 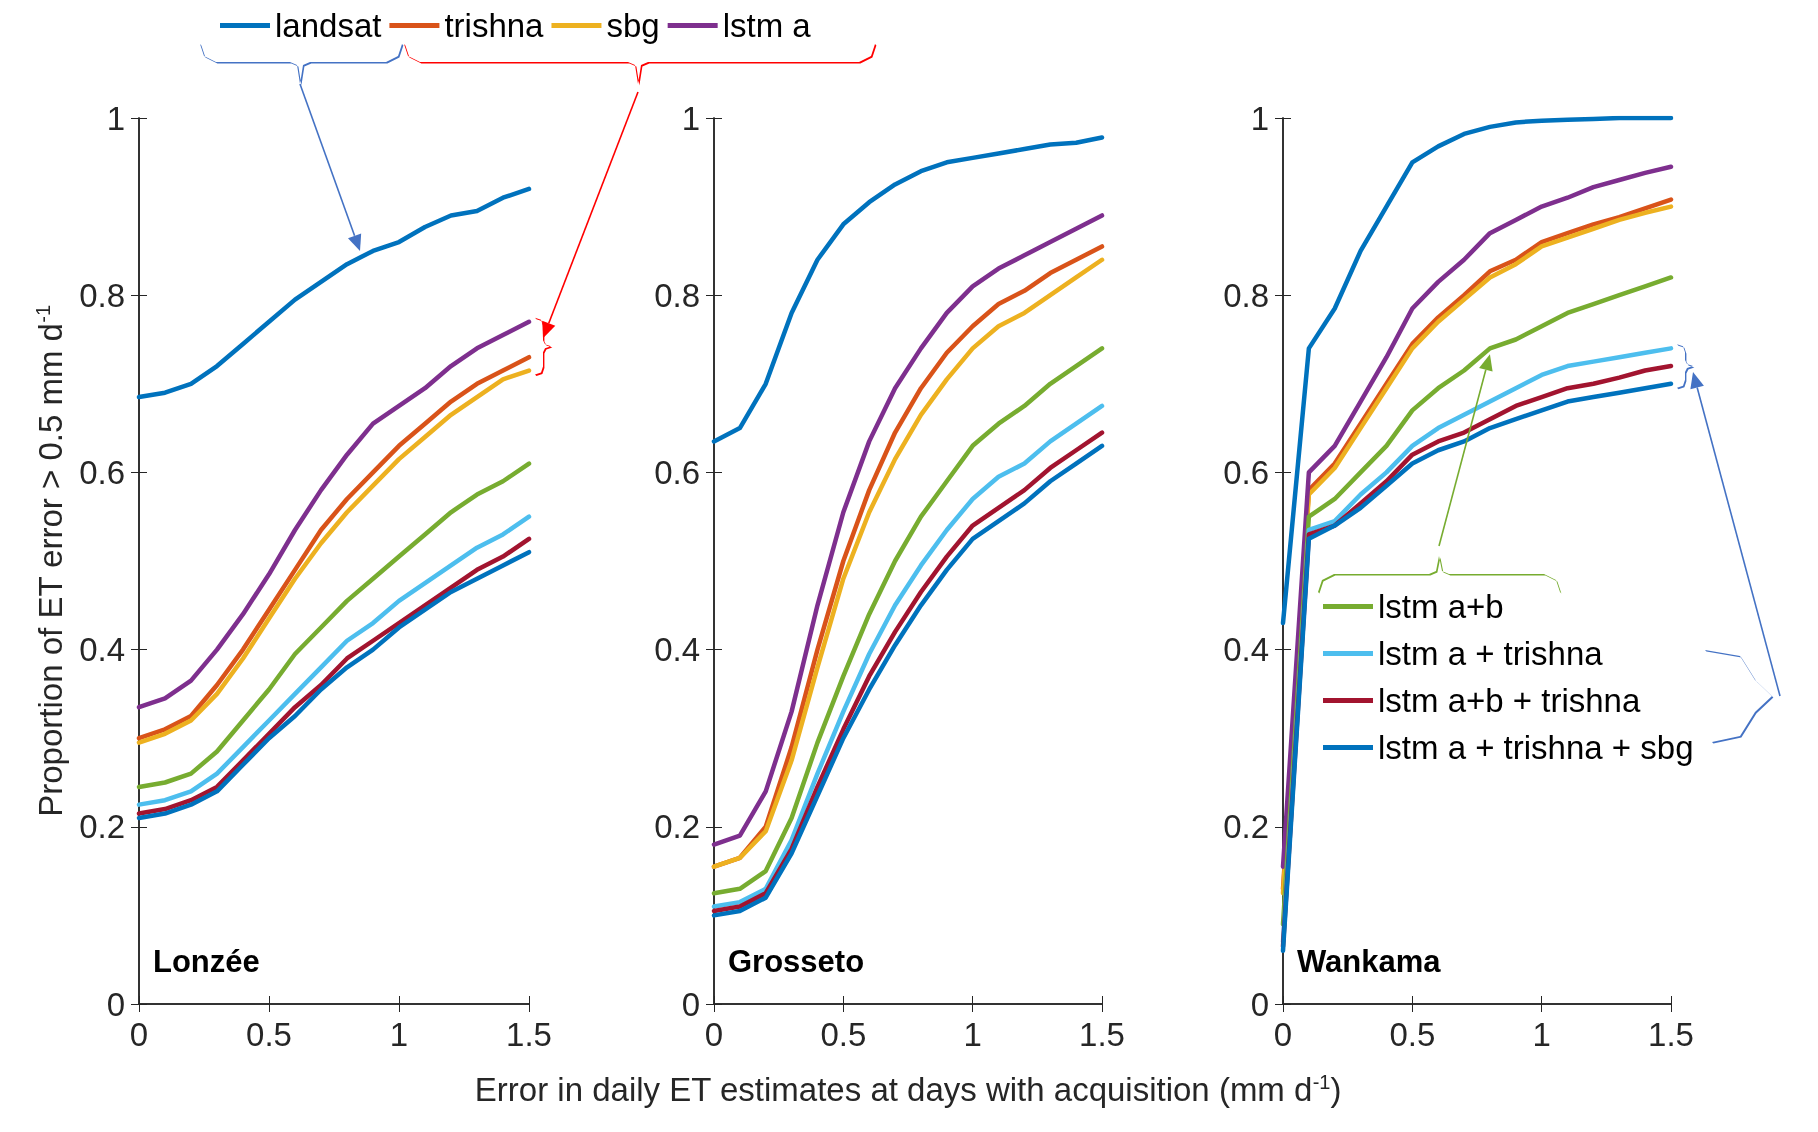 I want to click on legend-label: trishna, so click(x=494, y=25).